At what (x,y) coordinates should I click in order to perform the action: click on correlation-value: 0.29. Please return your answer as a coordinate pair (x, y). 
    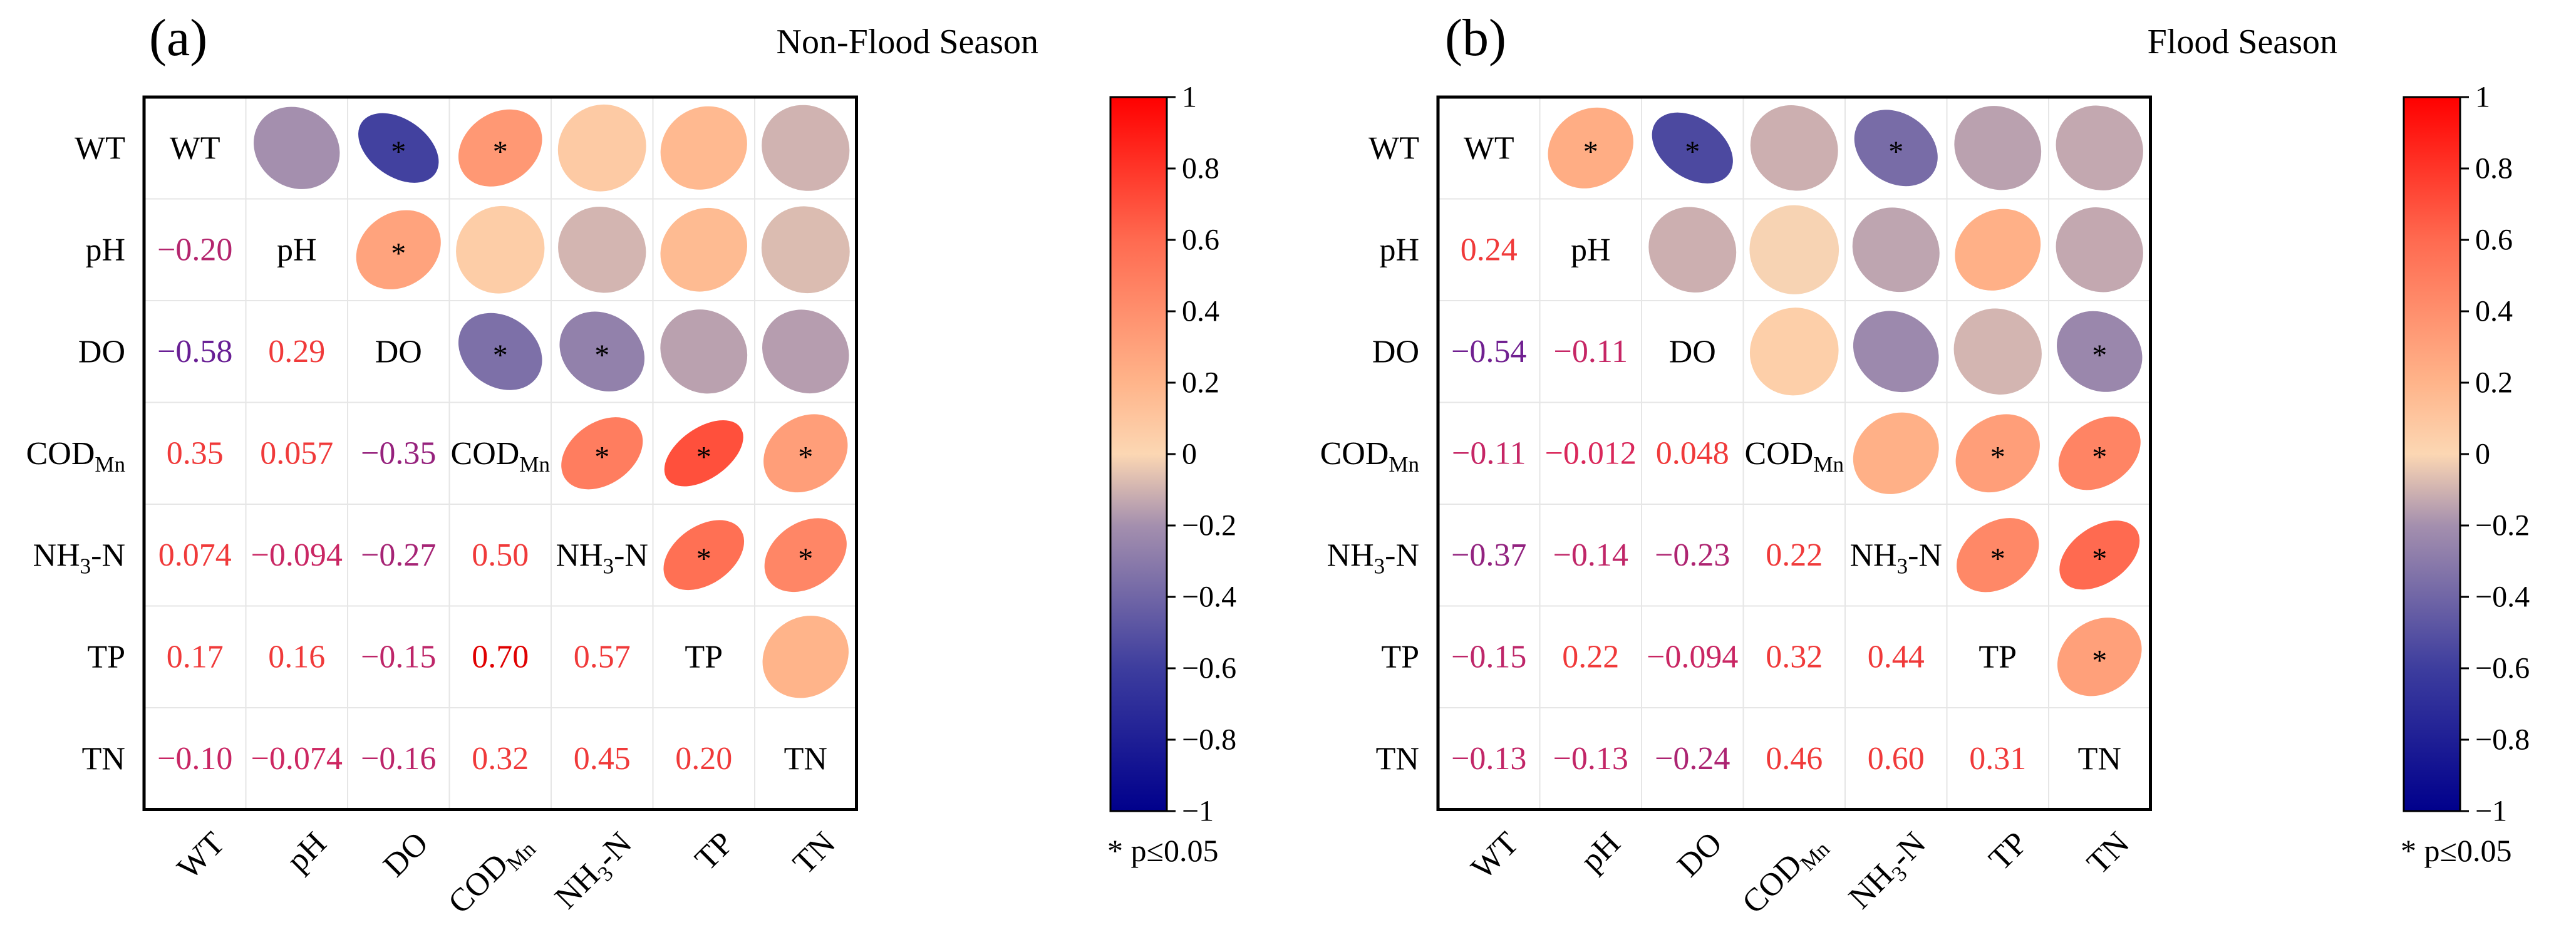
    Looking at the image, I should click on (296, 352).